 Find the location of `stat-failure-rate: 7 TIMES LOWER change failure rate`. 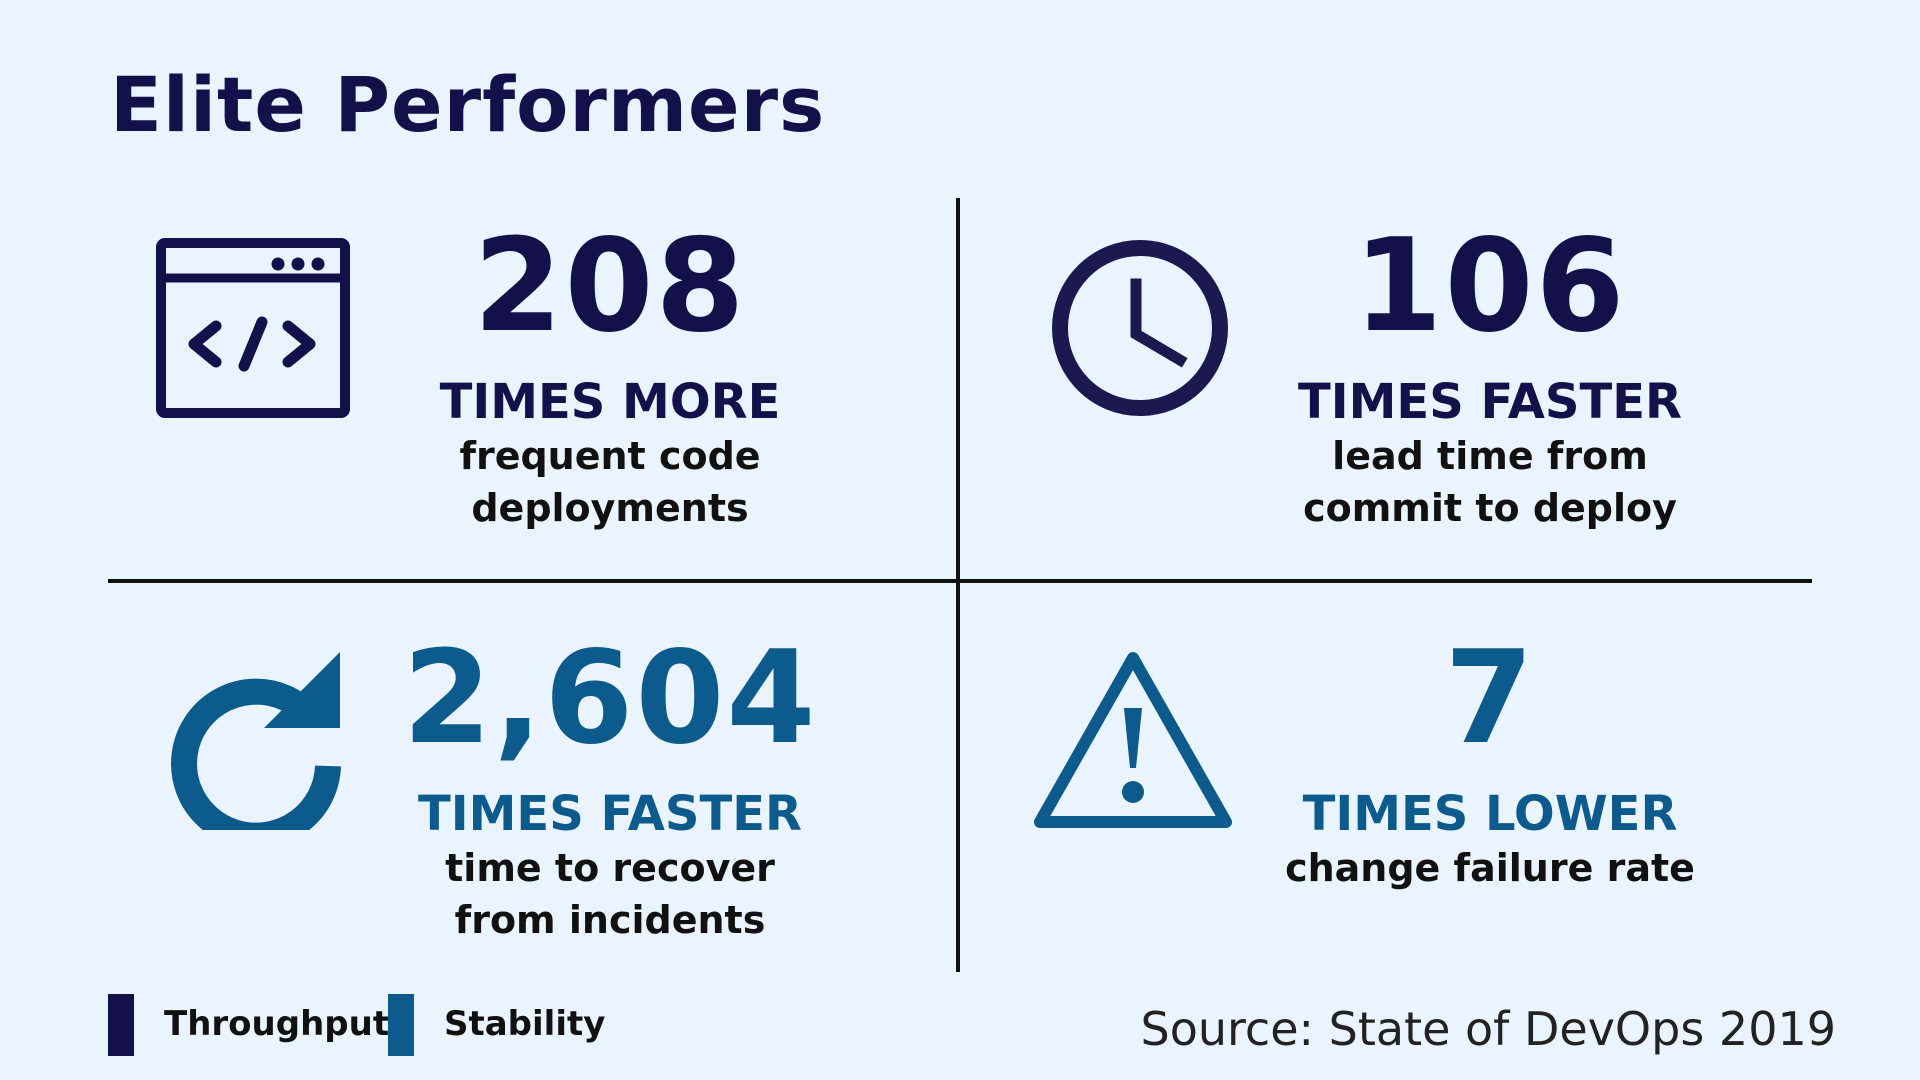

stat-failure-rate: 7 TIMES LOWER change failure rate is located at coordinates (1490, 764).